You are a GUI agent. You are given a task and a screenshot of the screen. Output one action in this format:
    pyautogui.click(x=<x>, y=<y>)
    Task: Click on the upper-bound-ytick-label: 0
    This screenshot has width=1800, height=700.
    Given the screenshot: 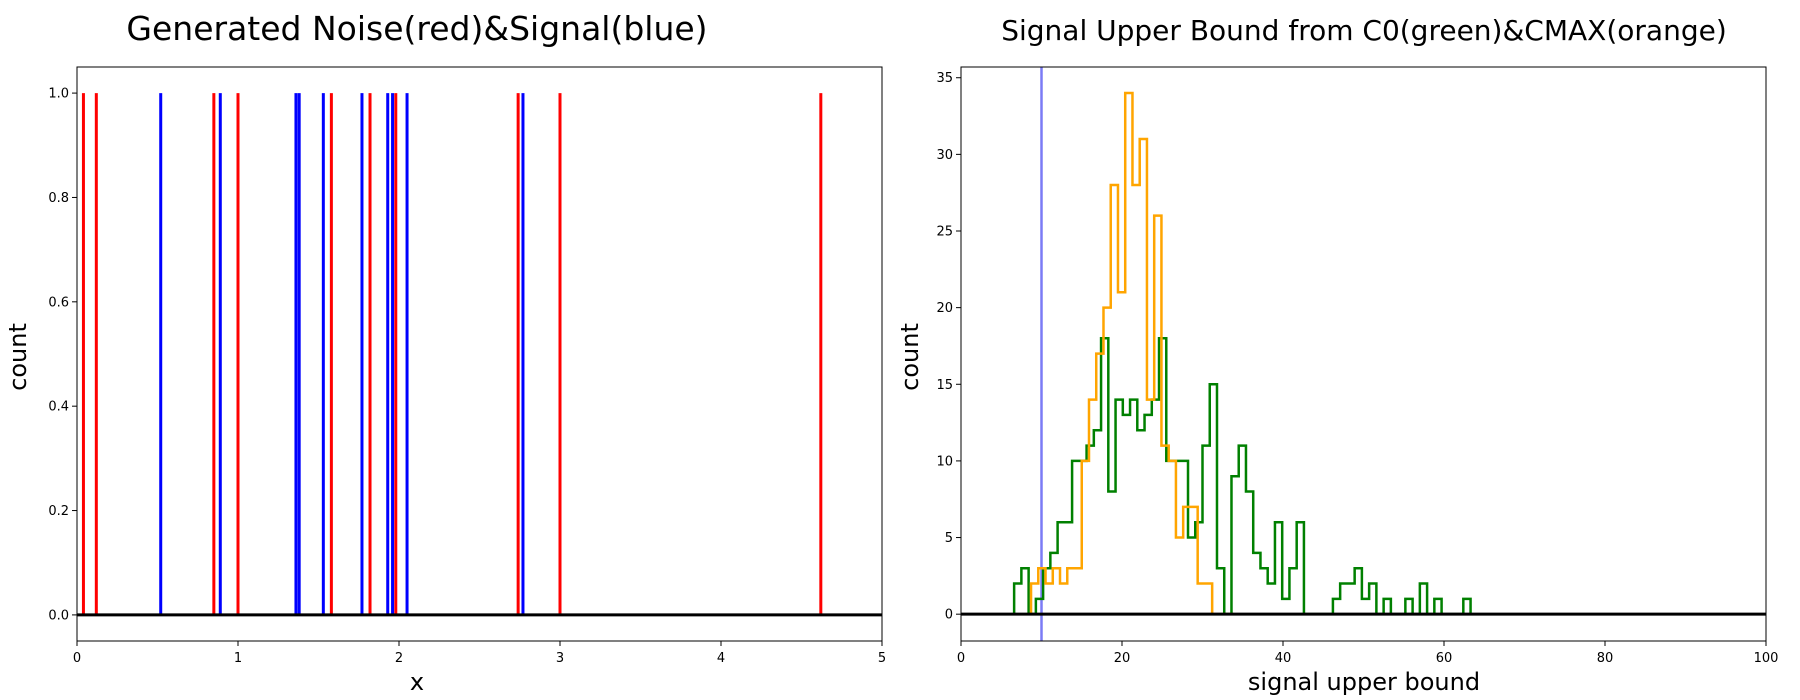 What is the action you would take?
    pyautogui.click(x=949, y=615)
    